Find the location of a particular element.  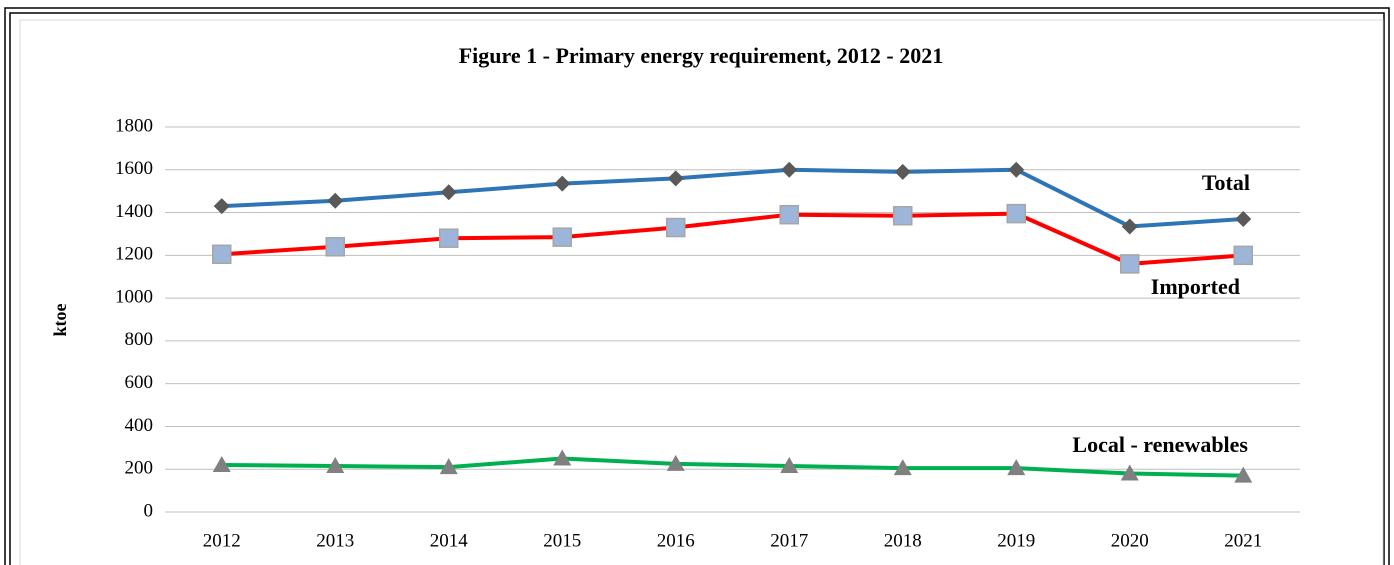

y-tick-label: 600 is located at coordinates (139, 382).